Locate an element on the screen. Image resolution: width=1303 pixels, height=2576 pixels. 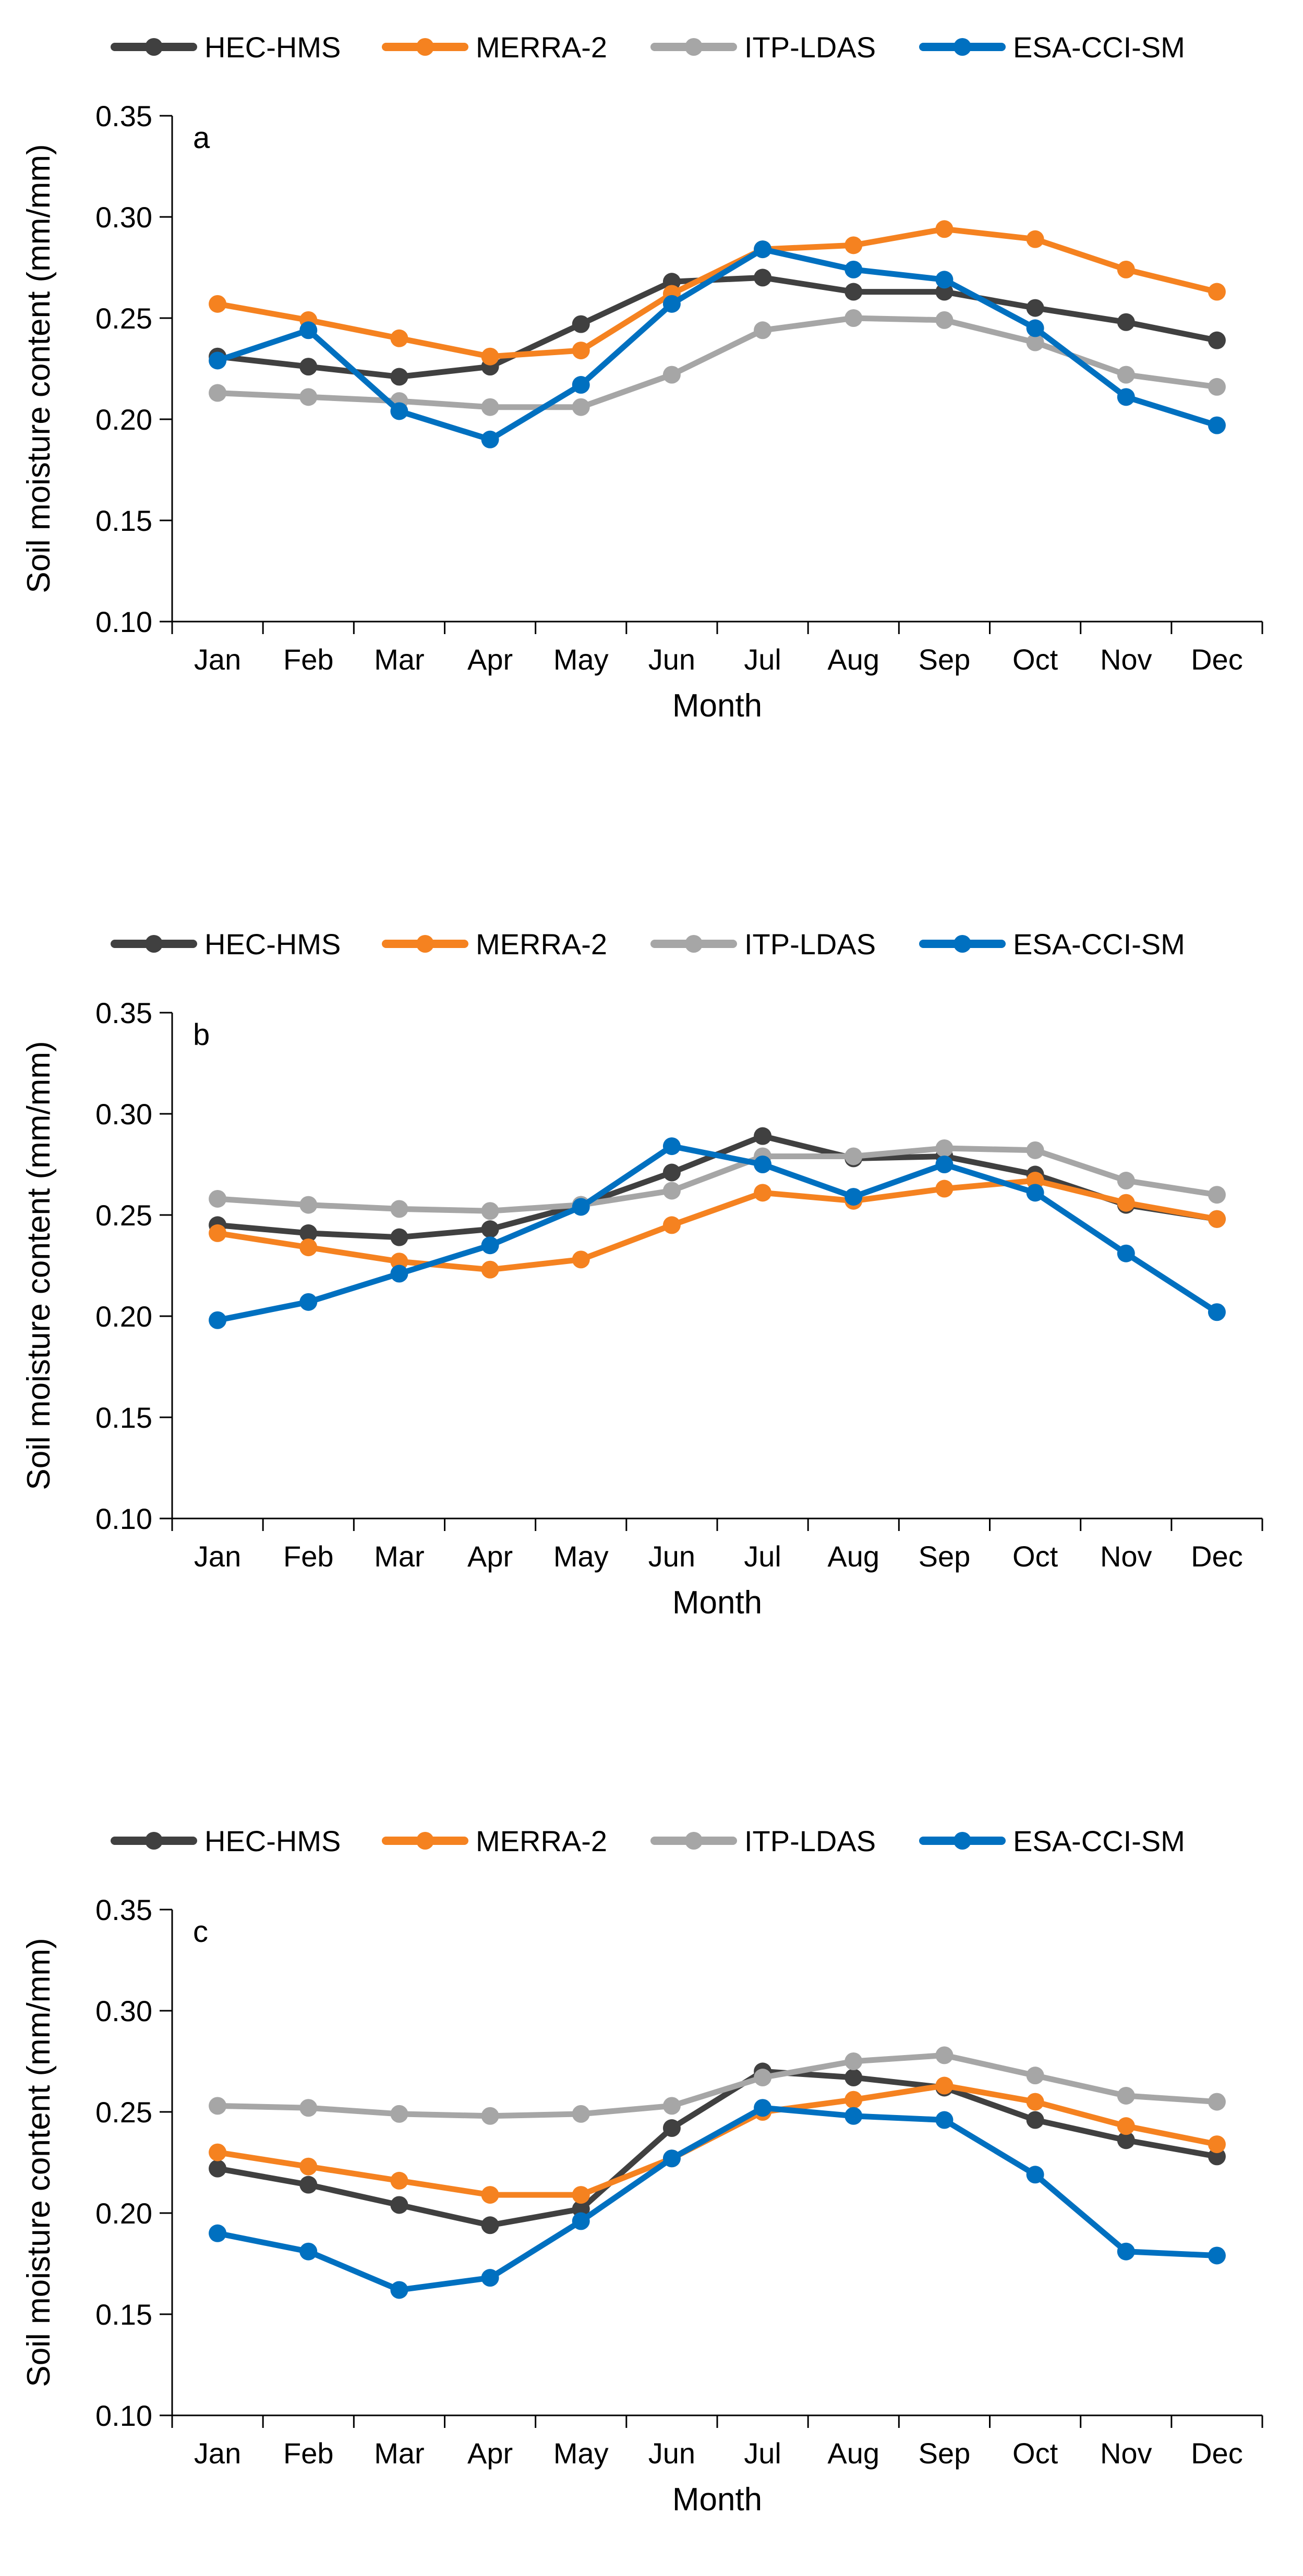
x-tick-label: Mar is located at coordinates (399, 2453).